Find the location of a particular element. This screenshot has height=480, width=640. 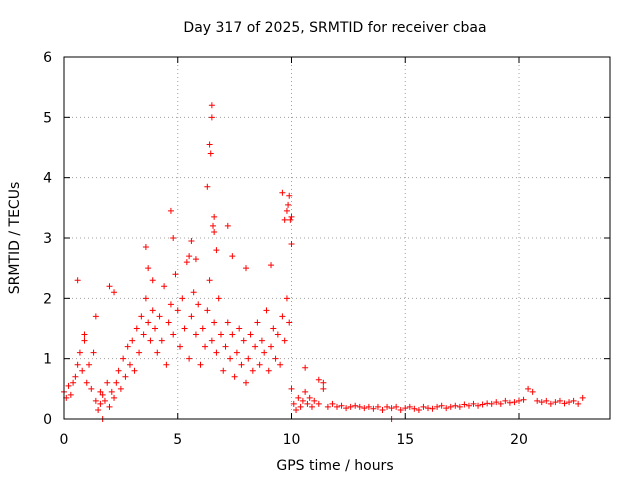

y-tick-label: 1 is located at coordinates (47, 360).